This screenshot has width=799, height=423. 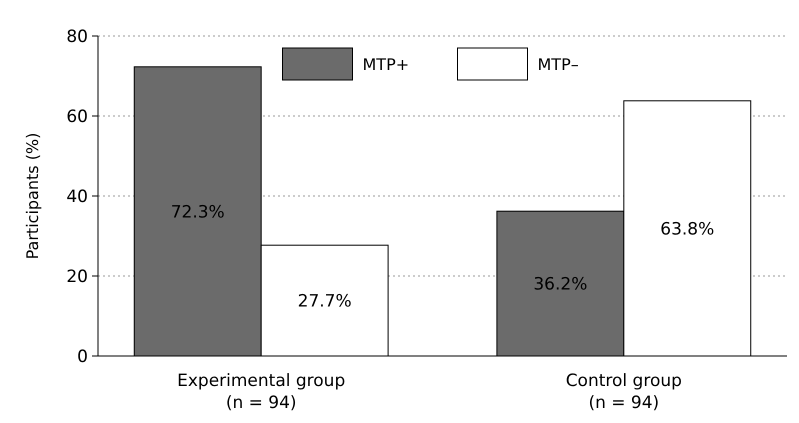 I want to click on data-label: 27.7%, so click(x=325, y=302).